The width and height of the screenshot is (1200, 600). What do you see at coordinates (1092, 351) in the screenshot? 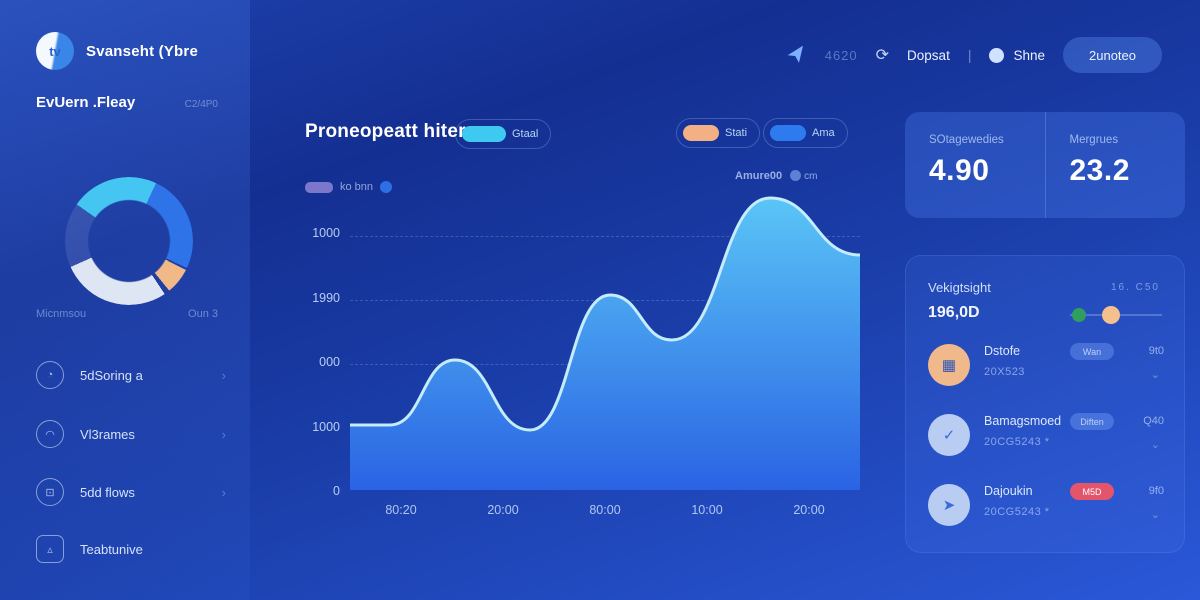
I see `status-badge: Wan` at bounding box center [1092, 351].